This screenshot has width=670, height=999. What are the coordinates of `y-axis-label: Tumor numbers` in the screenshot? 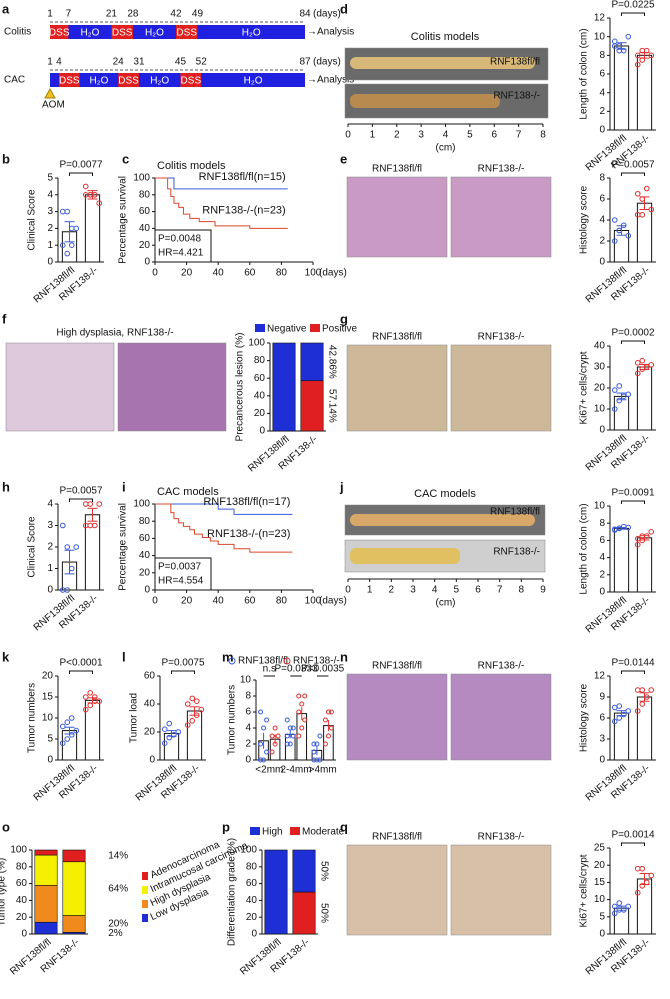 It's located at (32, 718).